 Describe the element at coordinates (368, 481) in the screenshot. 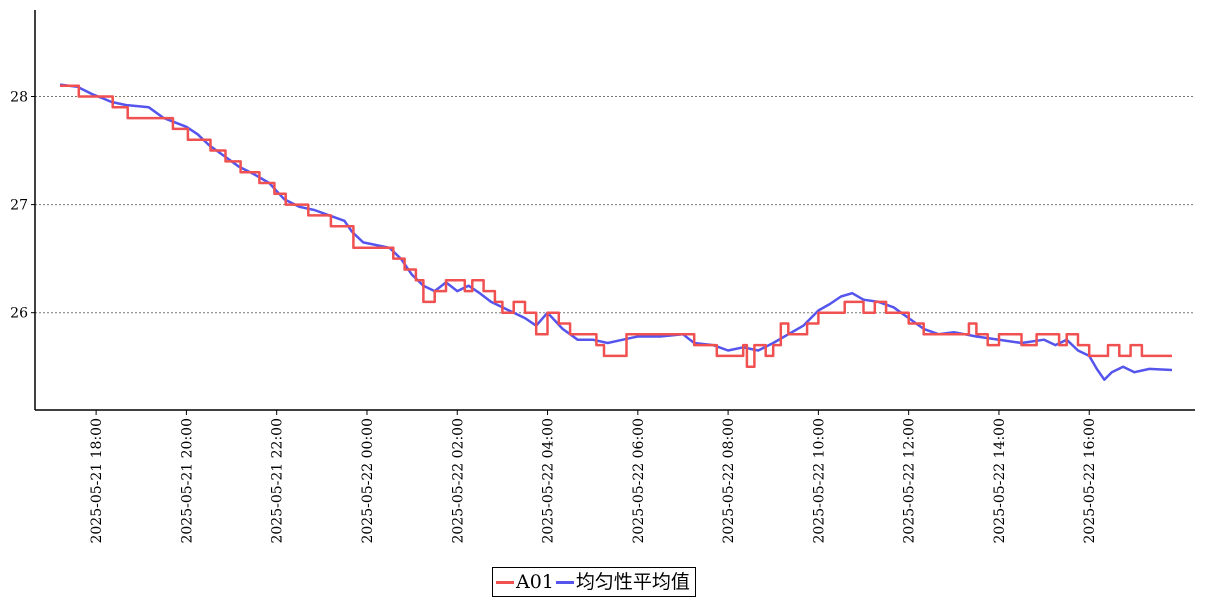

I see `x-tick-label: 2025-05-22 00:00` at that location.